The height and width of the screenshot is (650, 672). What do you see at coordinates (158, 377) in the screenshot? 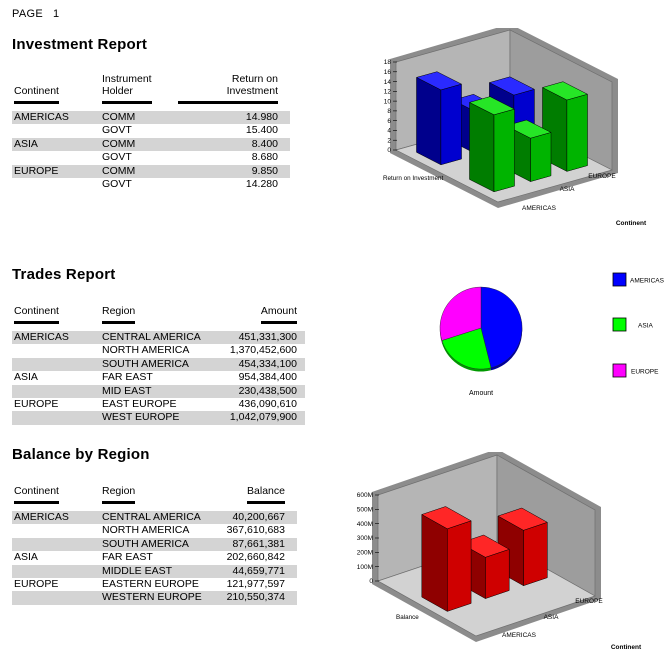
I see `table-row: ASIA FAR EAST 954,384,400` at bounding box center [158, 377].